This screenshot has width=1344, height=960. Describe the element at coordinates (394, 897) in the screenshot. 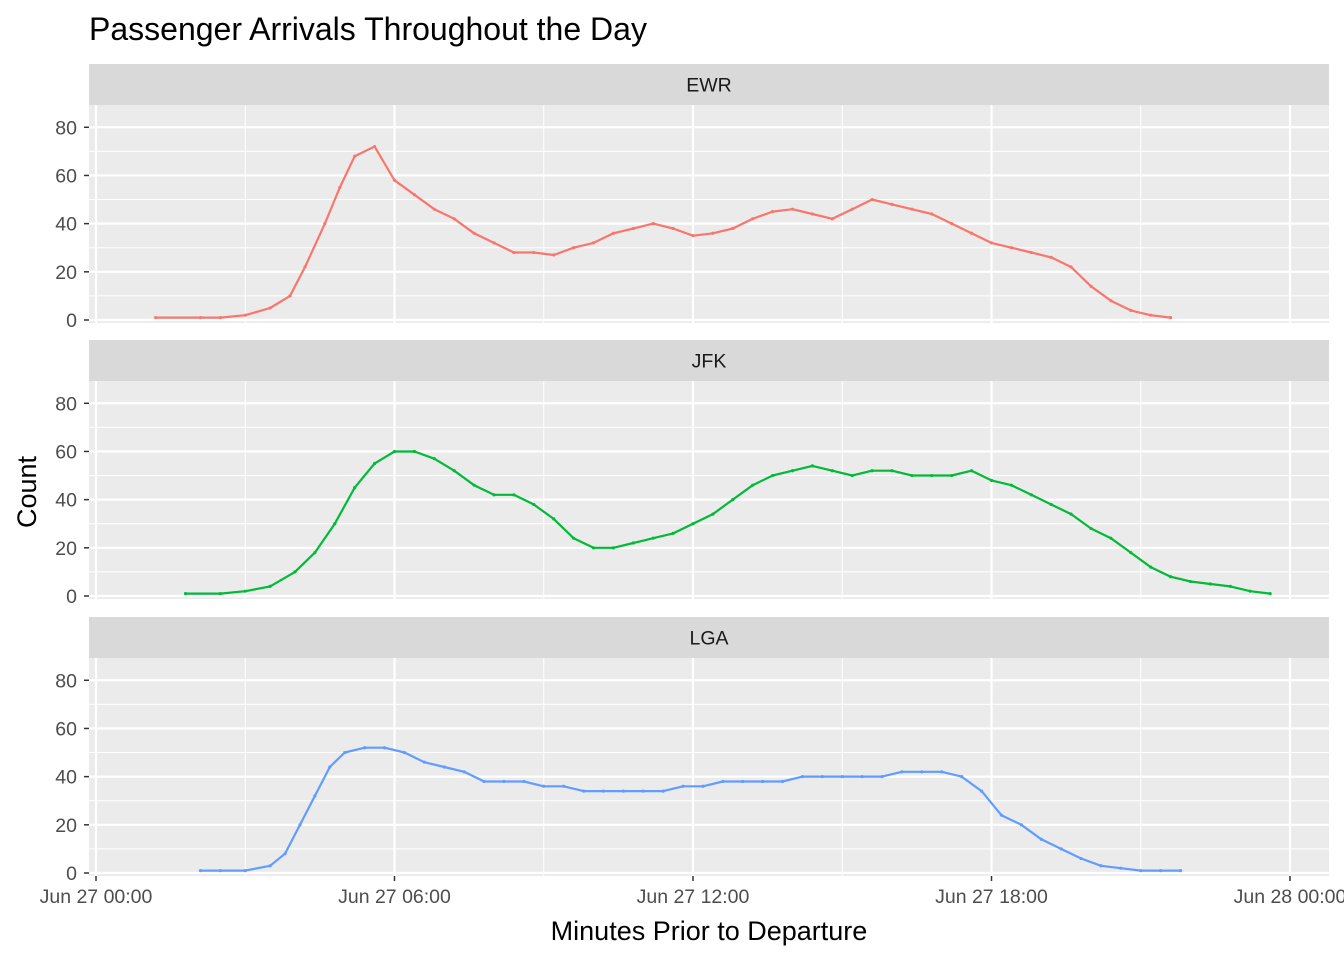

I see `x-tick-label: Jun 27 06:00` at that location.